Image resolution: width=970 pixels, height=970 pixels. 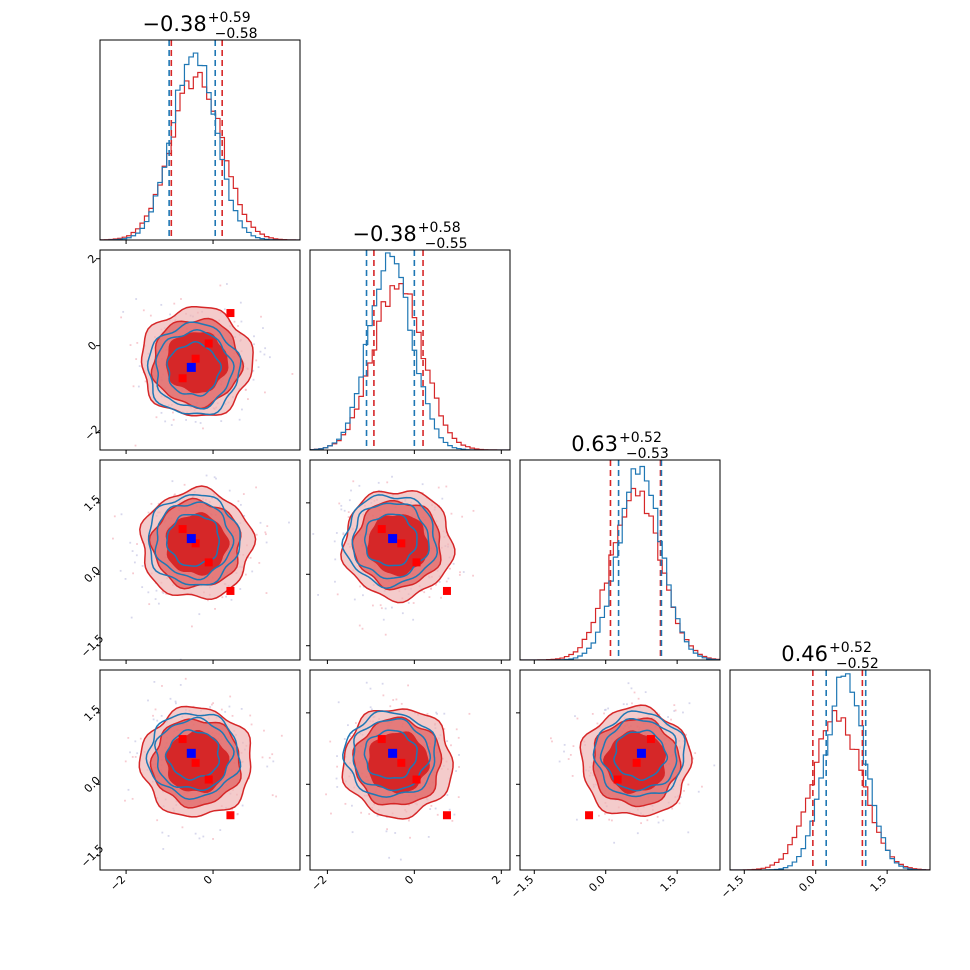 I want to click on panel-title: 0.46+0.52 −0.52, so click(x=830, y=656).